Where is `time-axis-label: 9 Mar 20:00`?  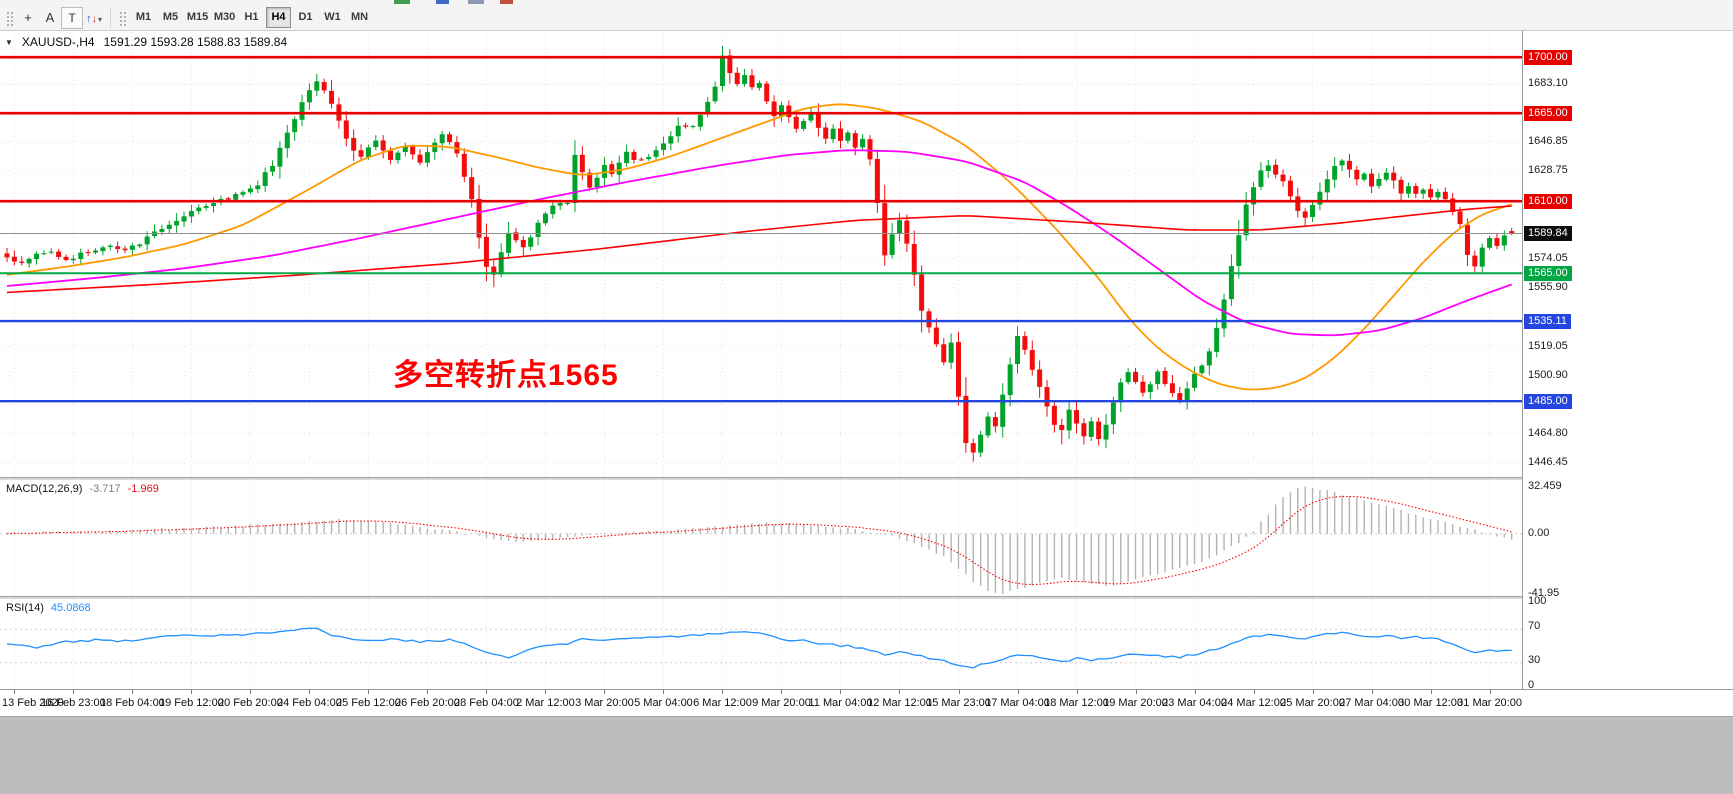 time-axis-label: 9 Mar 20:00 is located at coordinates (781, 703).